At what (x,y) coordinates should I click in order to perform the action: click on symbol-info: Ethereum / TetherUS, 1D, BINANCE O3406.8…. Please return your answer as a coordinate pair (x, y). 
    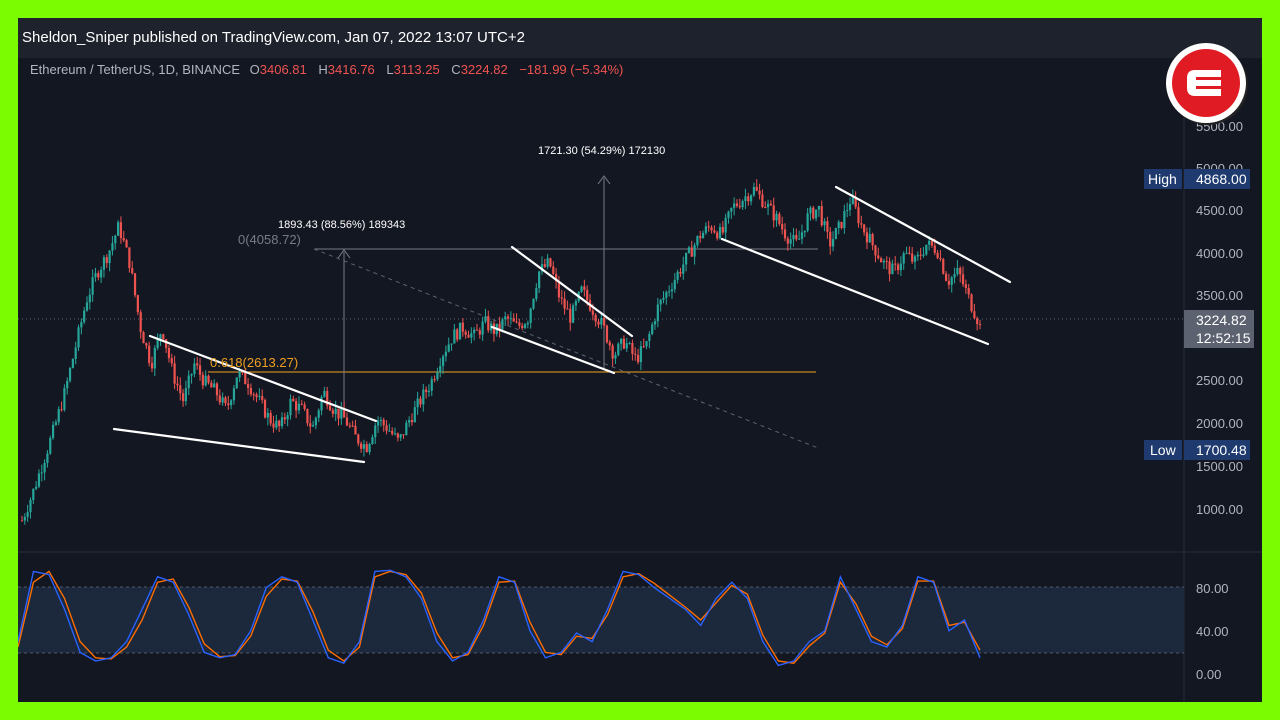
    Looking at the image, I should click on (326, 69).